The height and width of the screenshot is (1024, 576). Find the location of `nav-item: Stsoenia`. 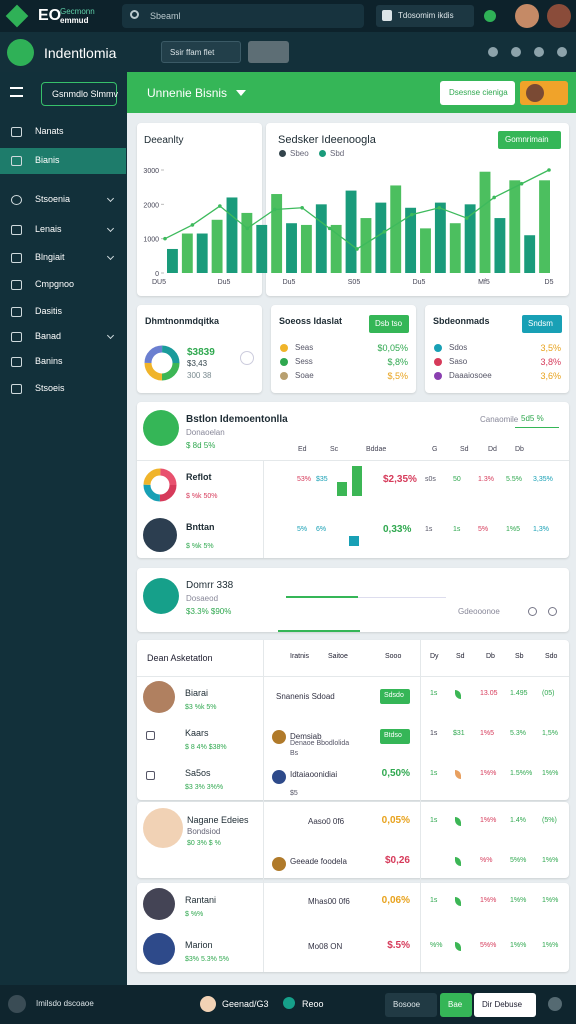

nav-item: Stsoenia is located at coordinates (53, 199).